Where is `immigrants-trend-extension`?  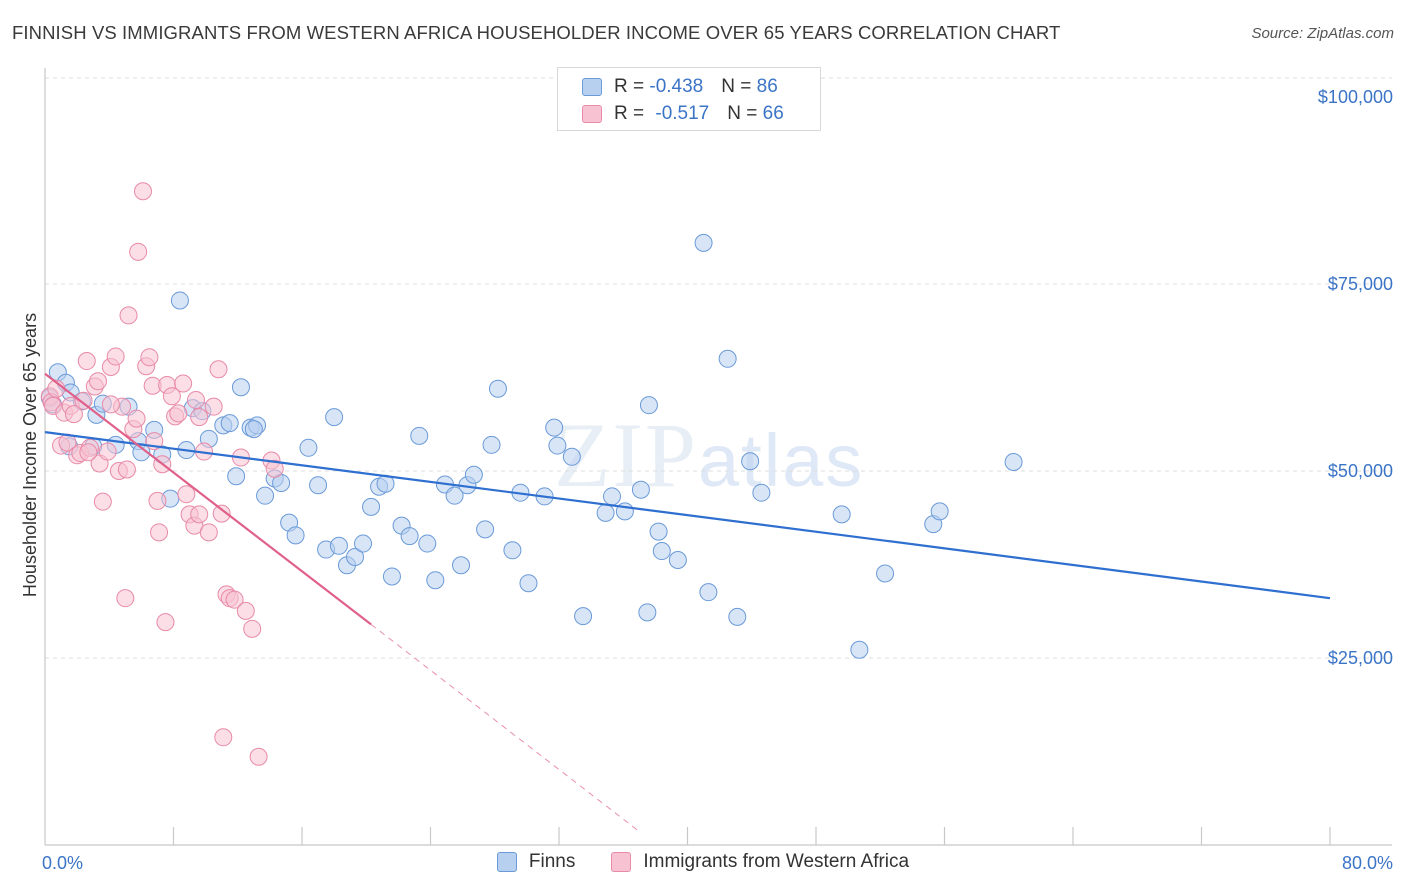 immigrants-trend-extension is located at coordinates (505, 727).